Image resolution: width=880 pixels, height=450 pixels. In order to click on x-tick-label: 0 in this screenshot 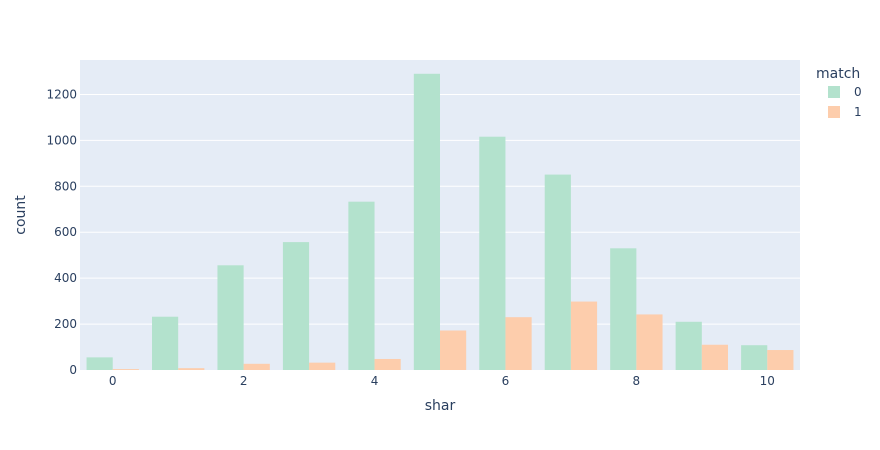, I will do `click(113, 381)`.